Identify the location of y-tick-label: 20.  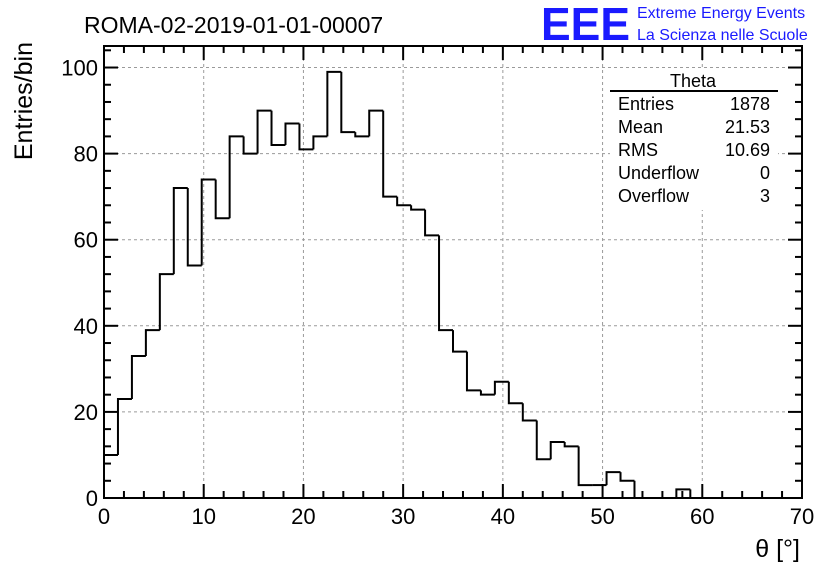
(86, 412).